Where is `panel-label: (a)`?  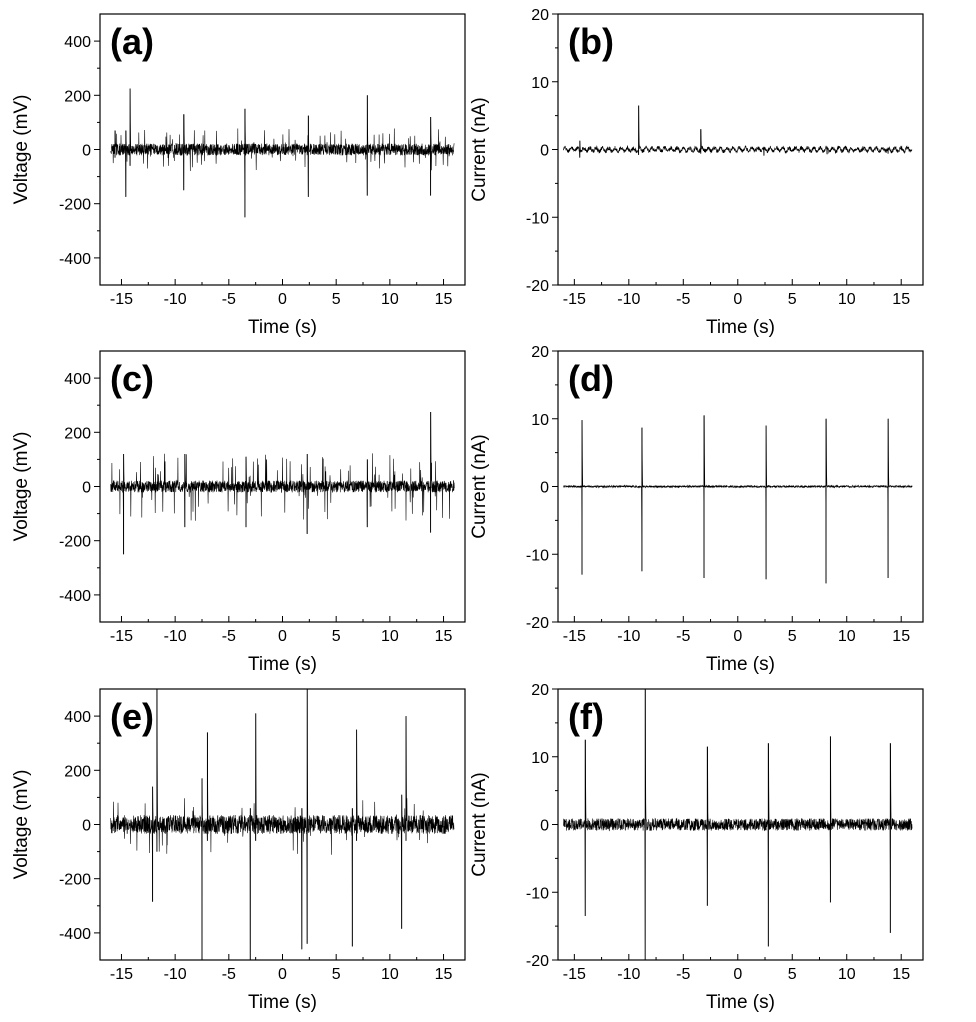
panel-label: (a) is located at coordinates (132, 41).